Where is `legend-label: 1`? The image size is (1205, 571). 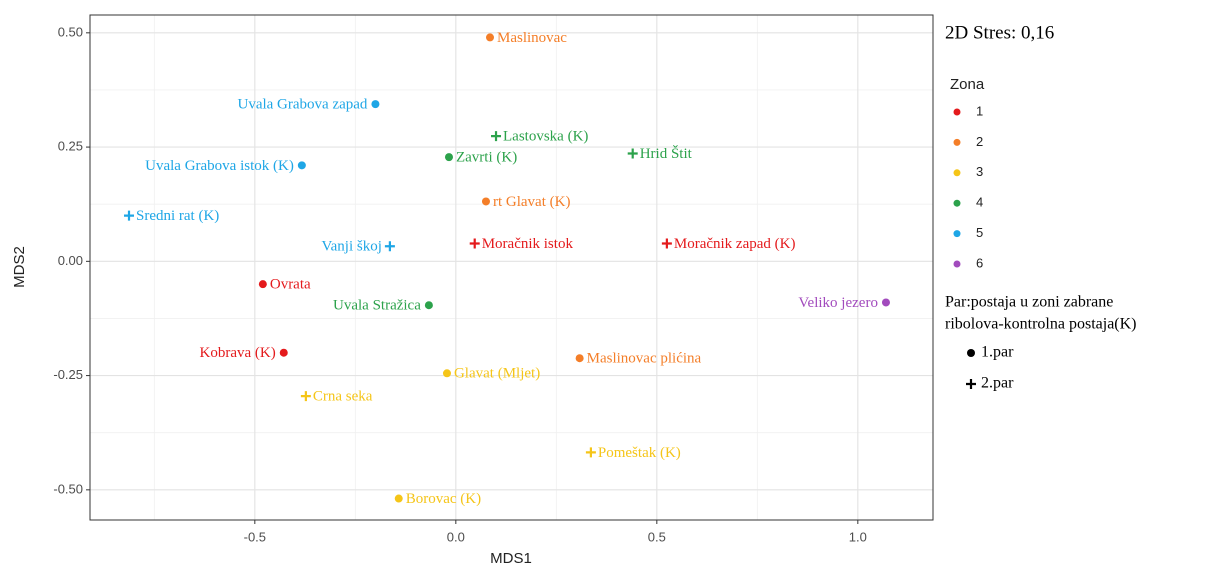
legend-label: 1 is located at coordinates (979, 110).